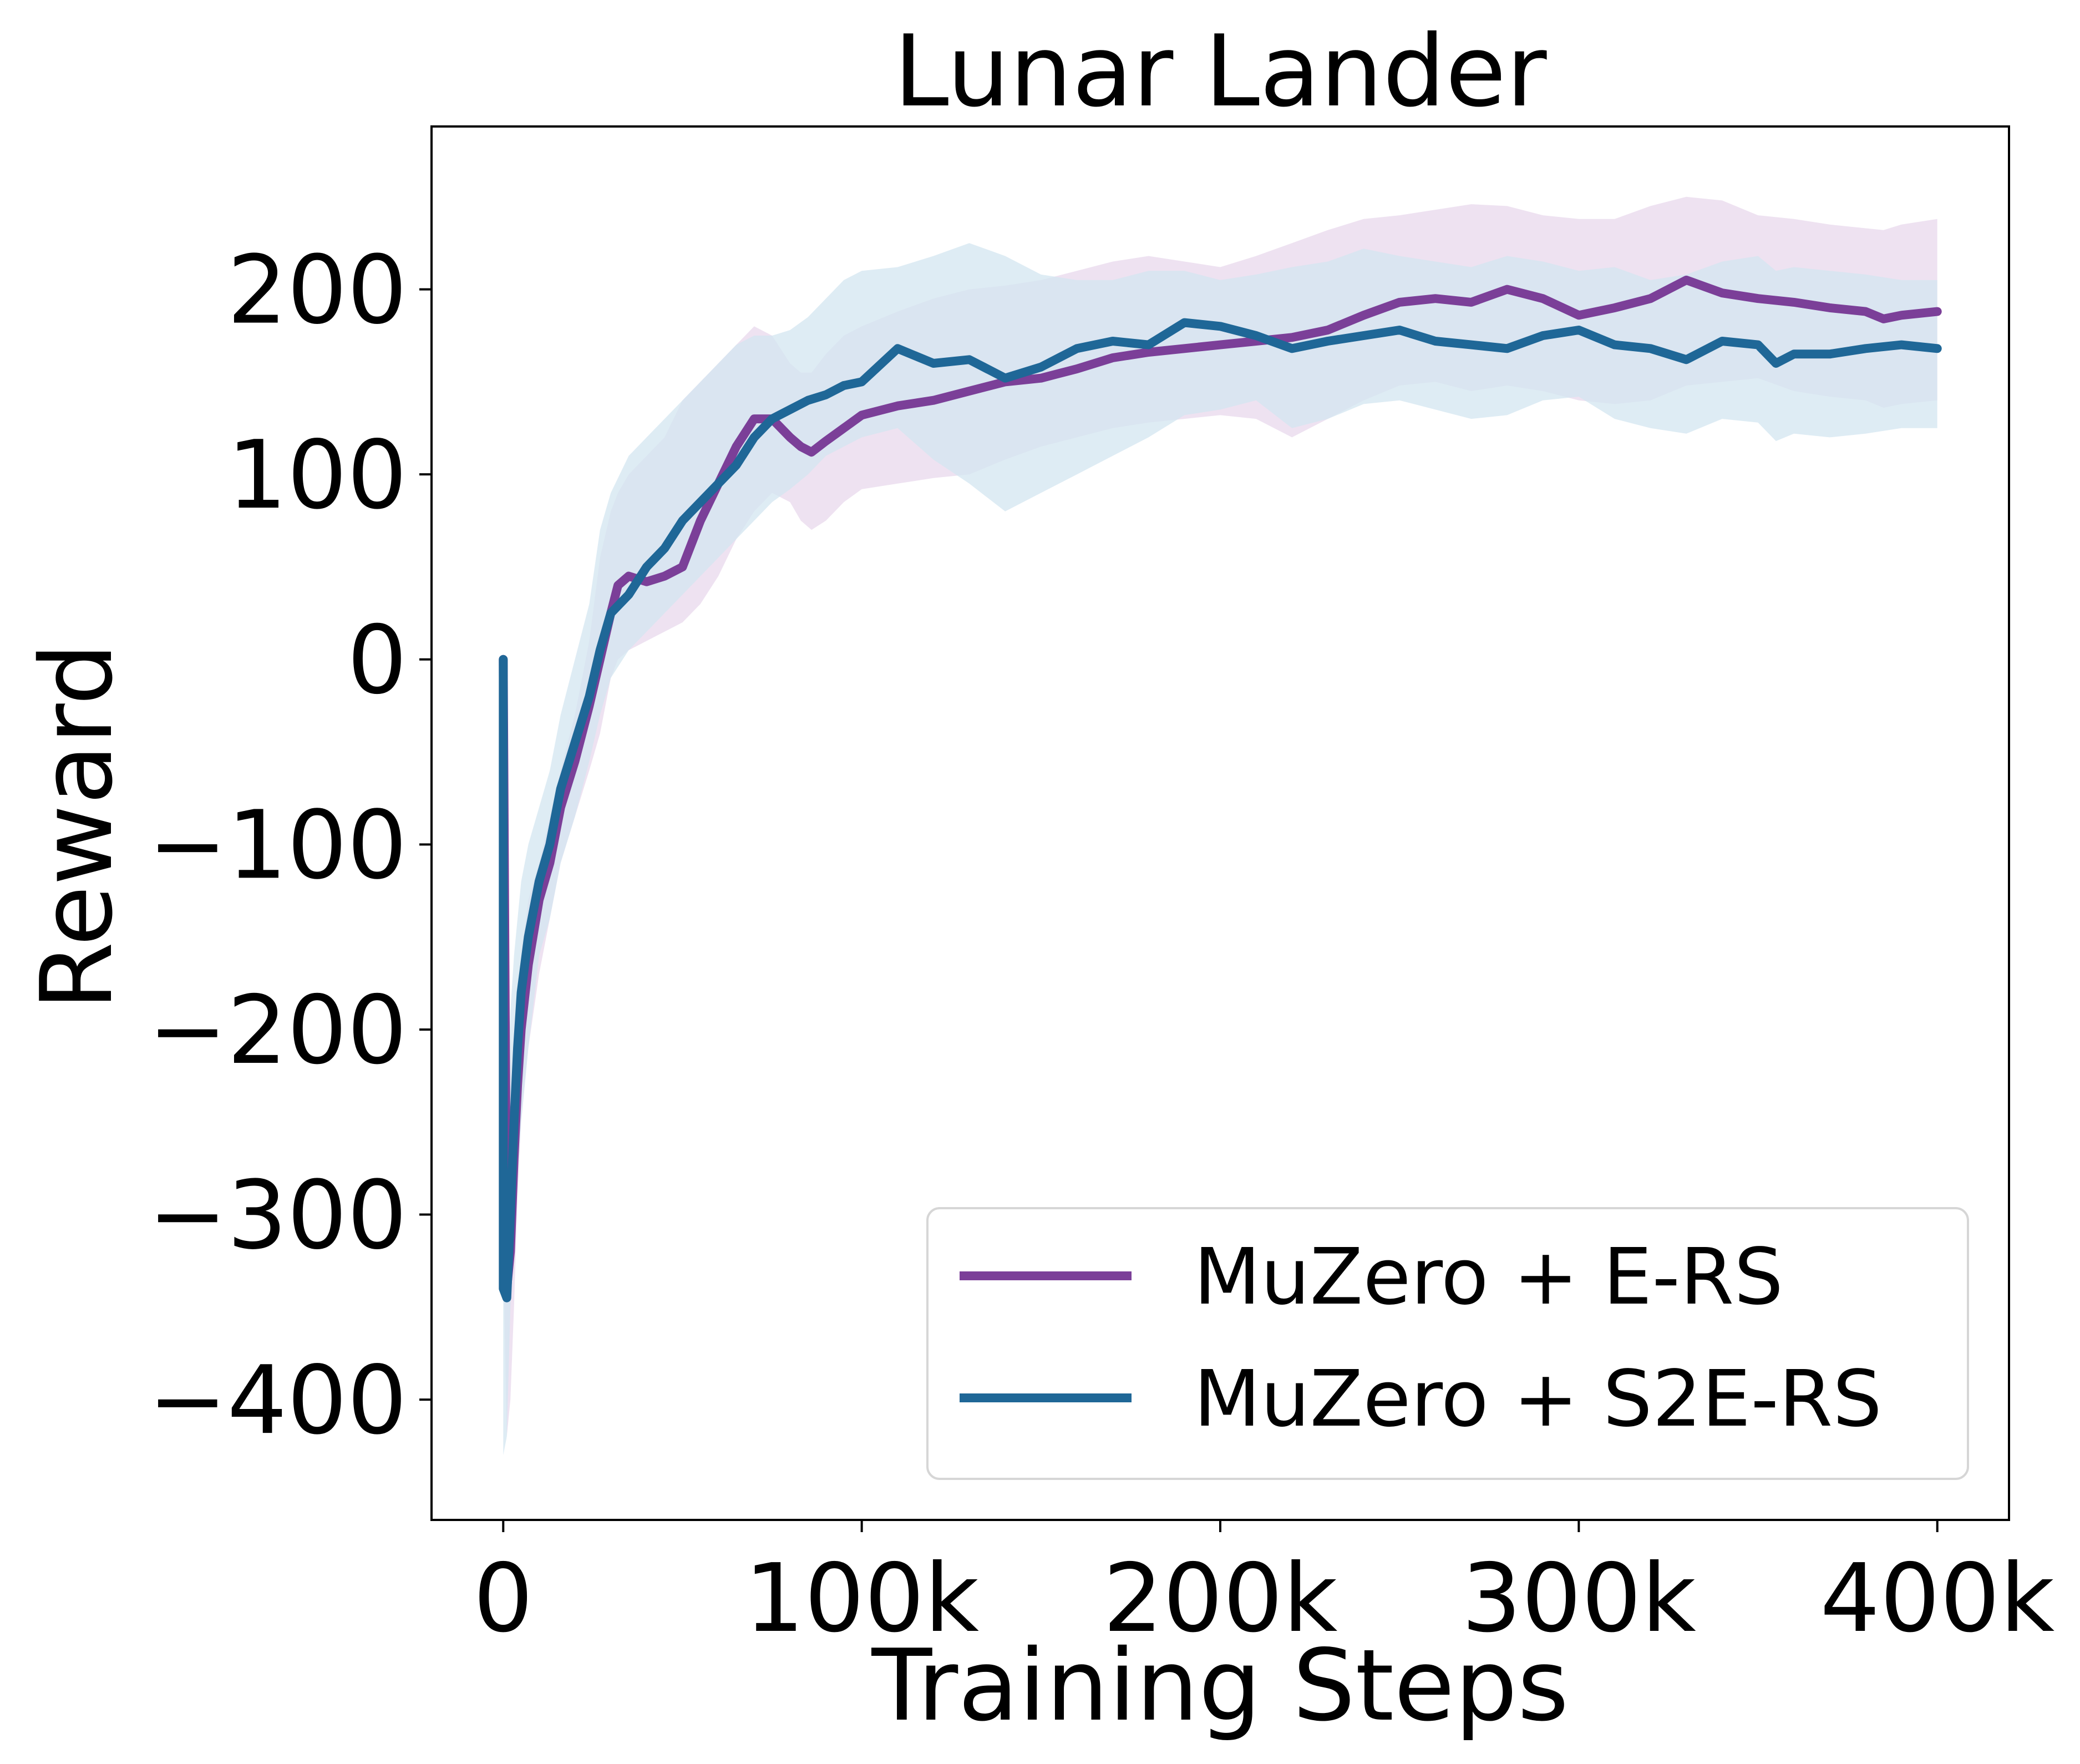 This screenshot has width=2080, height=1764. Describe the element at coordinates (377, 661) in the screenshot. I see `y-tick-label: 0` at that location.